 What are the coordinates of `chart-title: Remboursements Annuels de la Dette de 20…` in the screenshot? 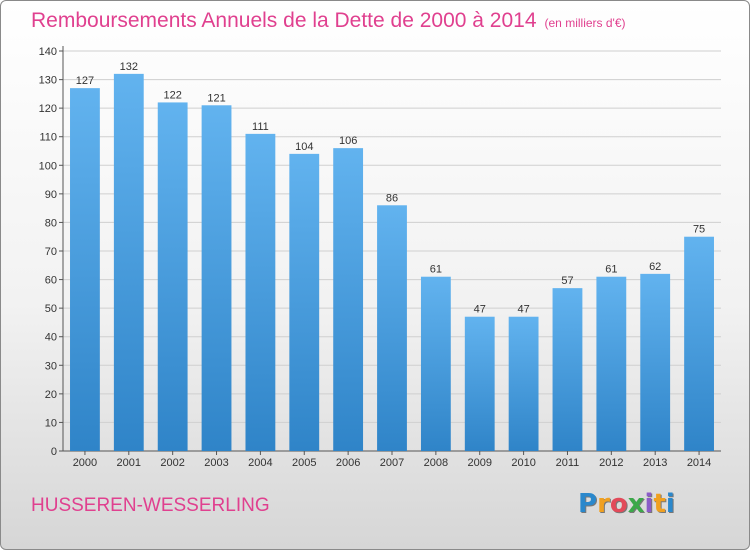 It's located at (328, 21).